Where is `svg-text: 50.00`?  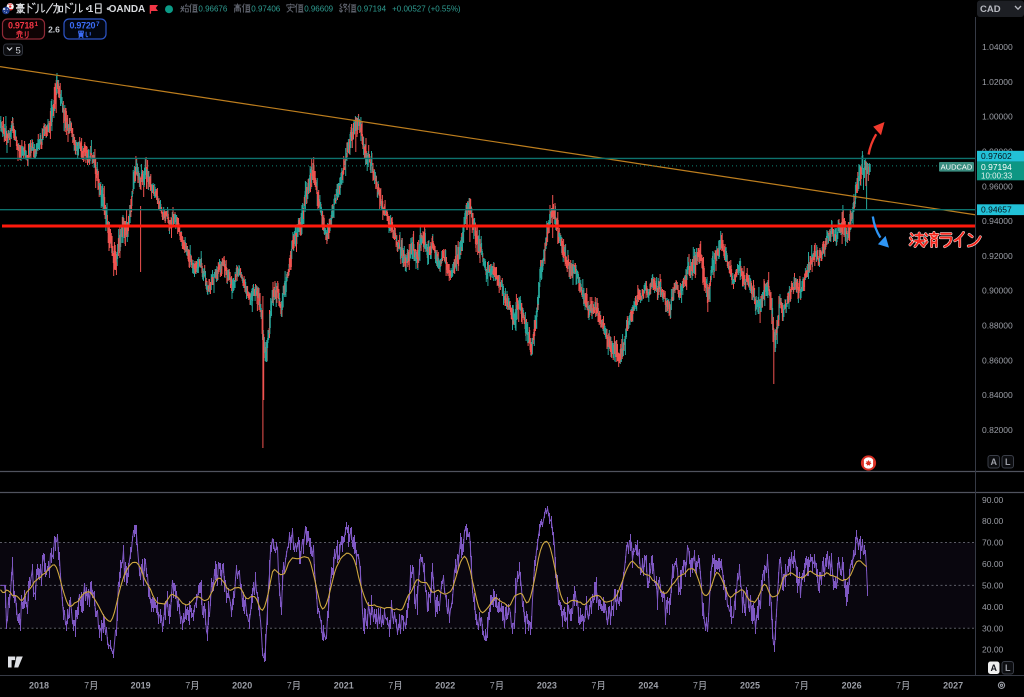
svg-text: 50.00 is located at coordinates (993, 585).